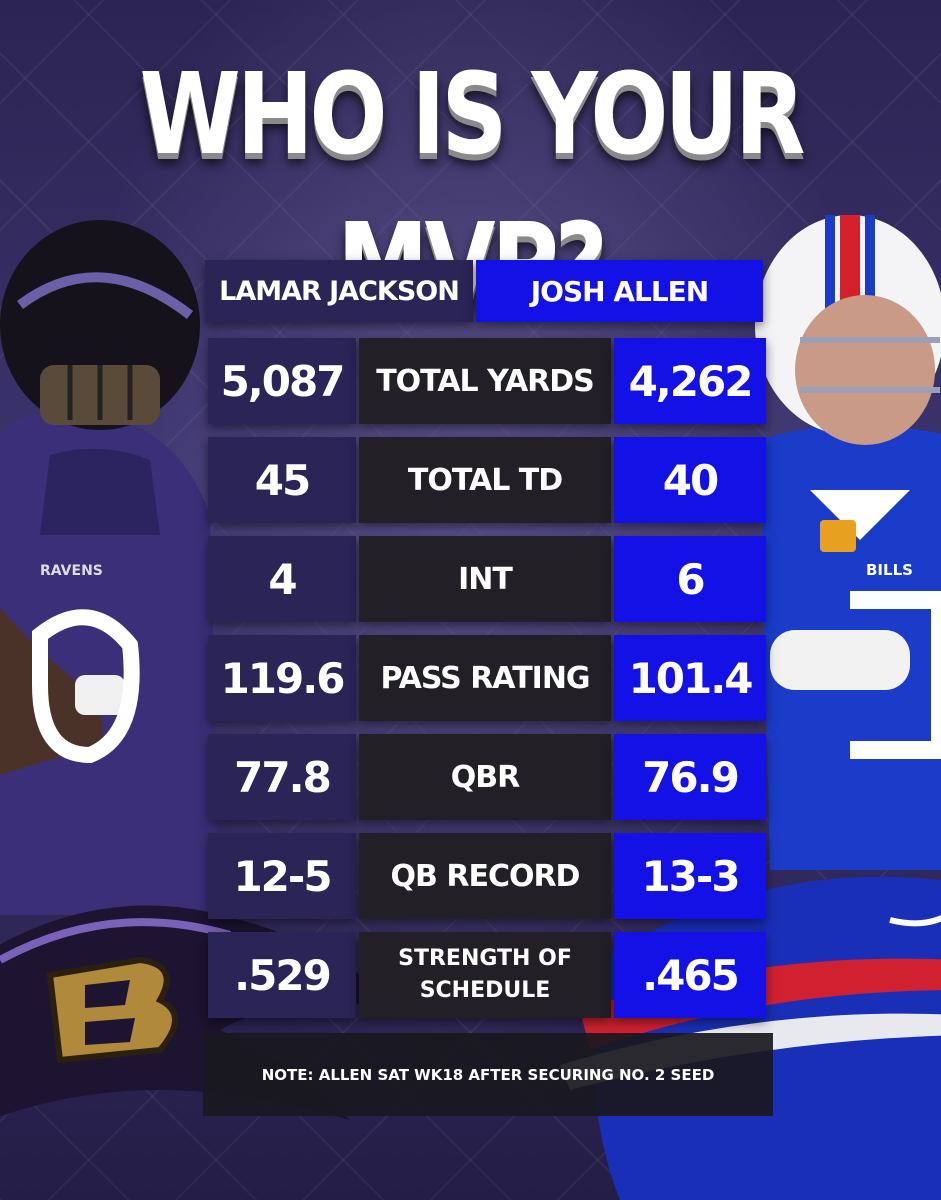 The image size is (941, 1200). What do you see at coordinates (485, 678) in the screenshot?
I see `label-pass-rating: PASS RATING` at bounding box center [485, 678].